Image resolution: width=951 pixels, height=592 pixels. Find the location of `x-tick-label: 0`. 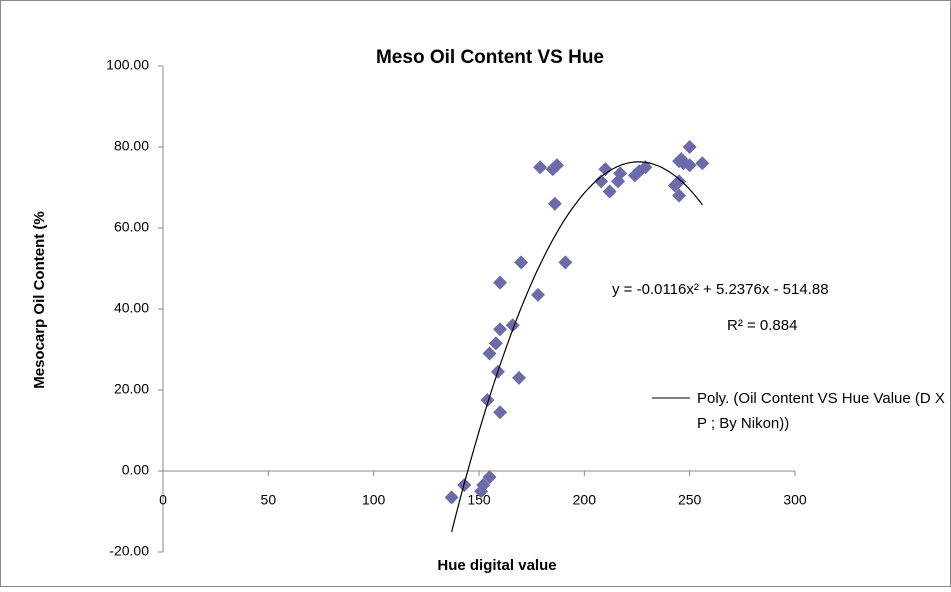

x-tick-label: 0 is located at coordinates (163, 500).